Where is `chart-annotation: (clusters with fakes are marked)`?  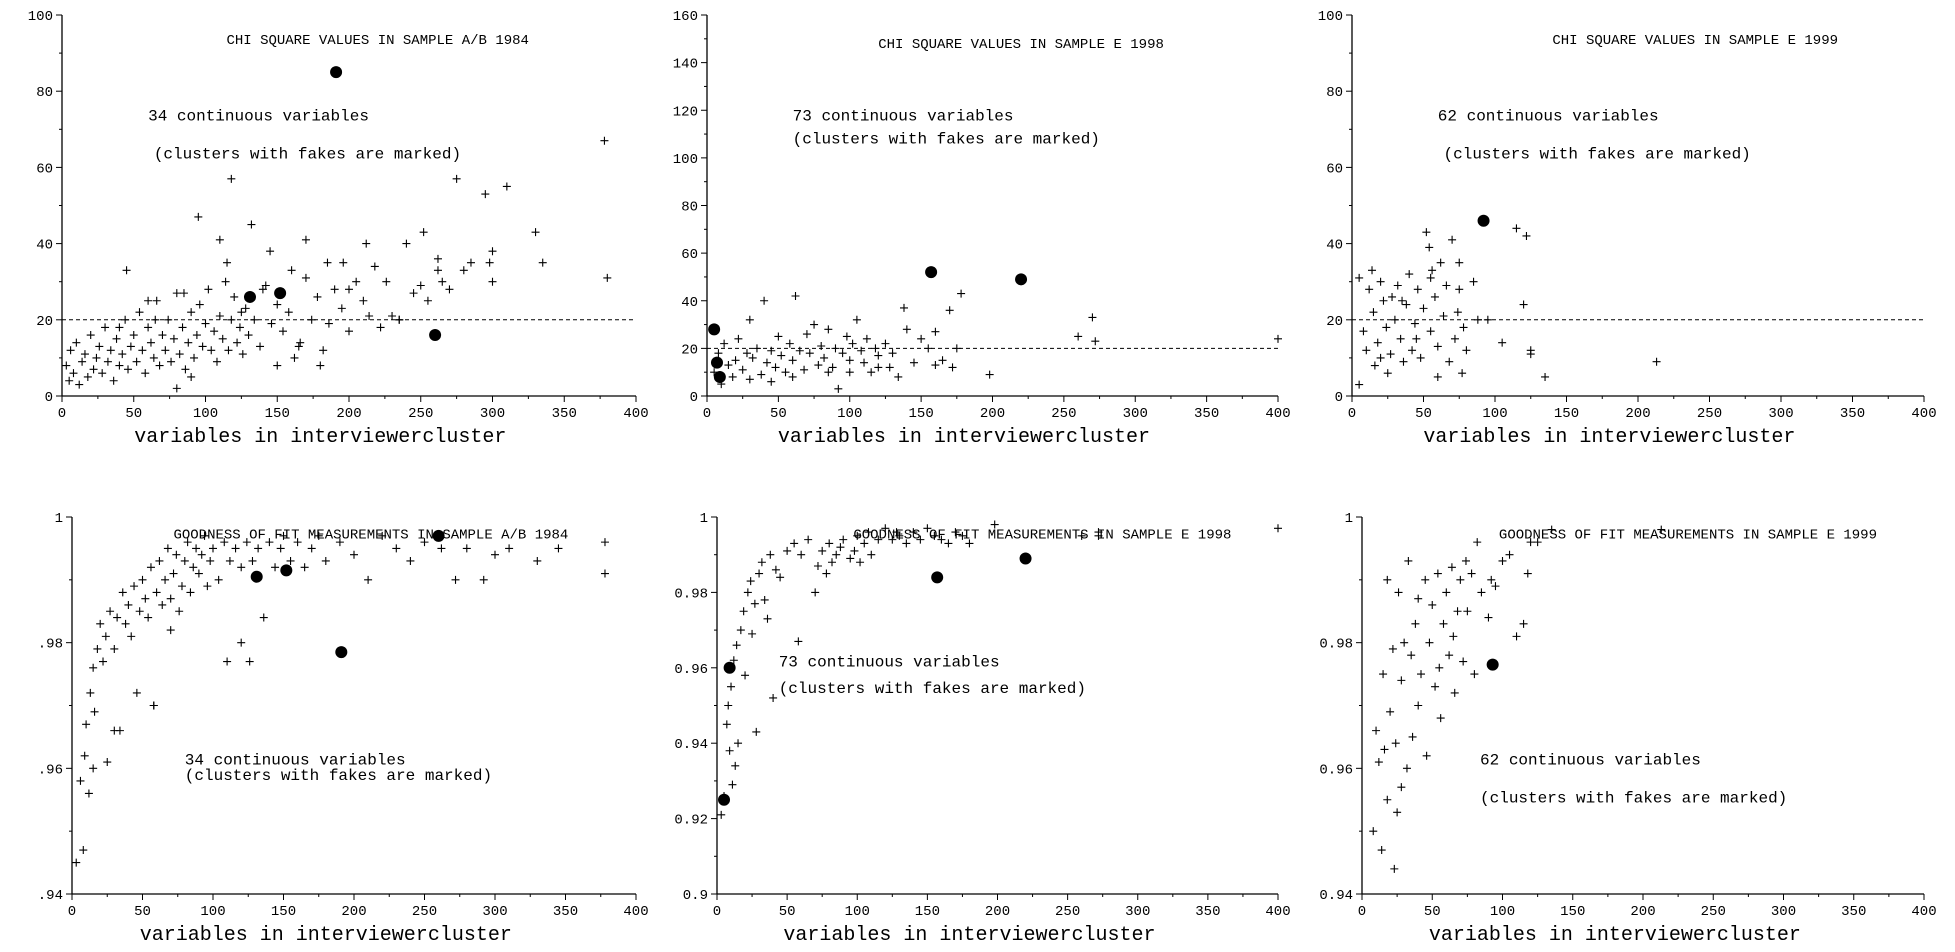 chart-annotation: (clusters with fakes are marked) is located at coordinates (307, 155).